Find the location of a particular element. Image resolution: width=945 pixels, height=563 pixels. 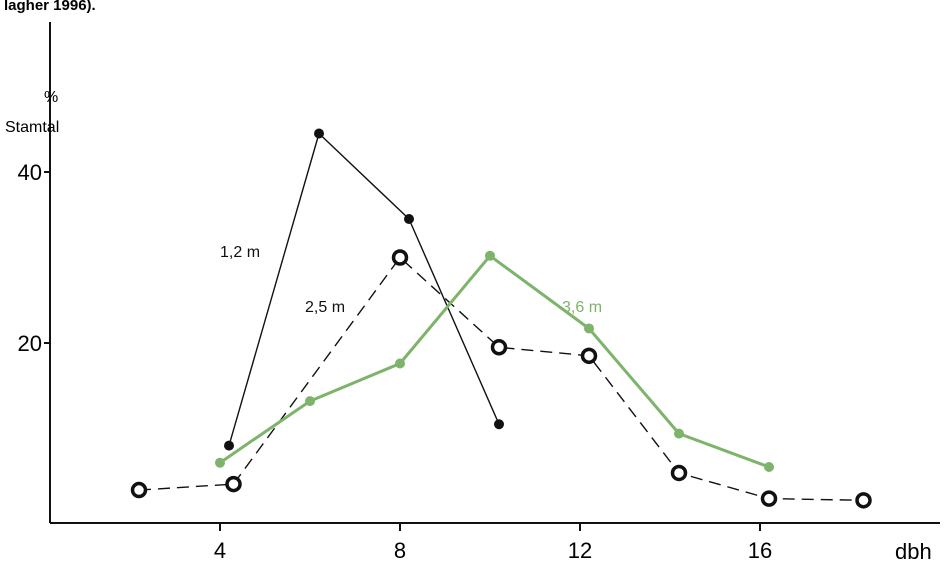

x-tick-label: 12 is located at coordinates (580, 550).